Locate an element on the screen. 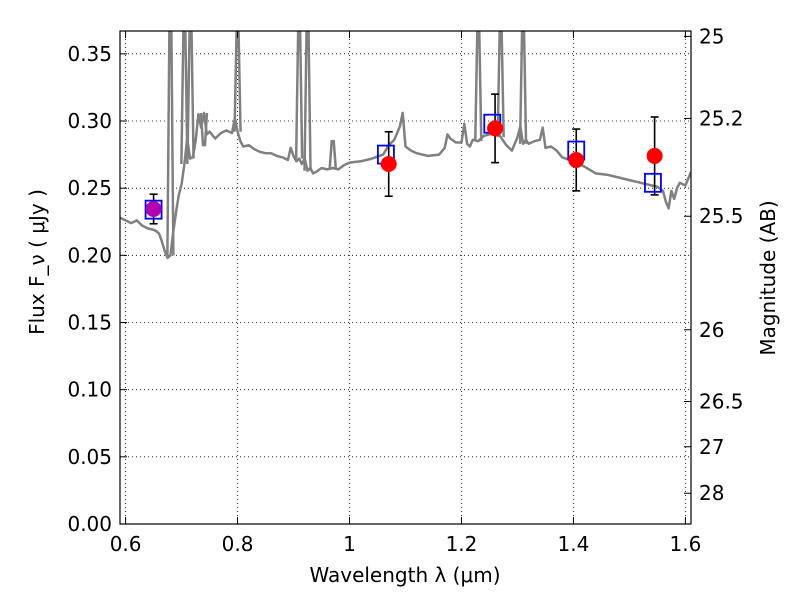 This screenshot has height=600, width=800. x-tick-label: 1.6 is located at coordinates (685, 544).